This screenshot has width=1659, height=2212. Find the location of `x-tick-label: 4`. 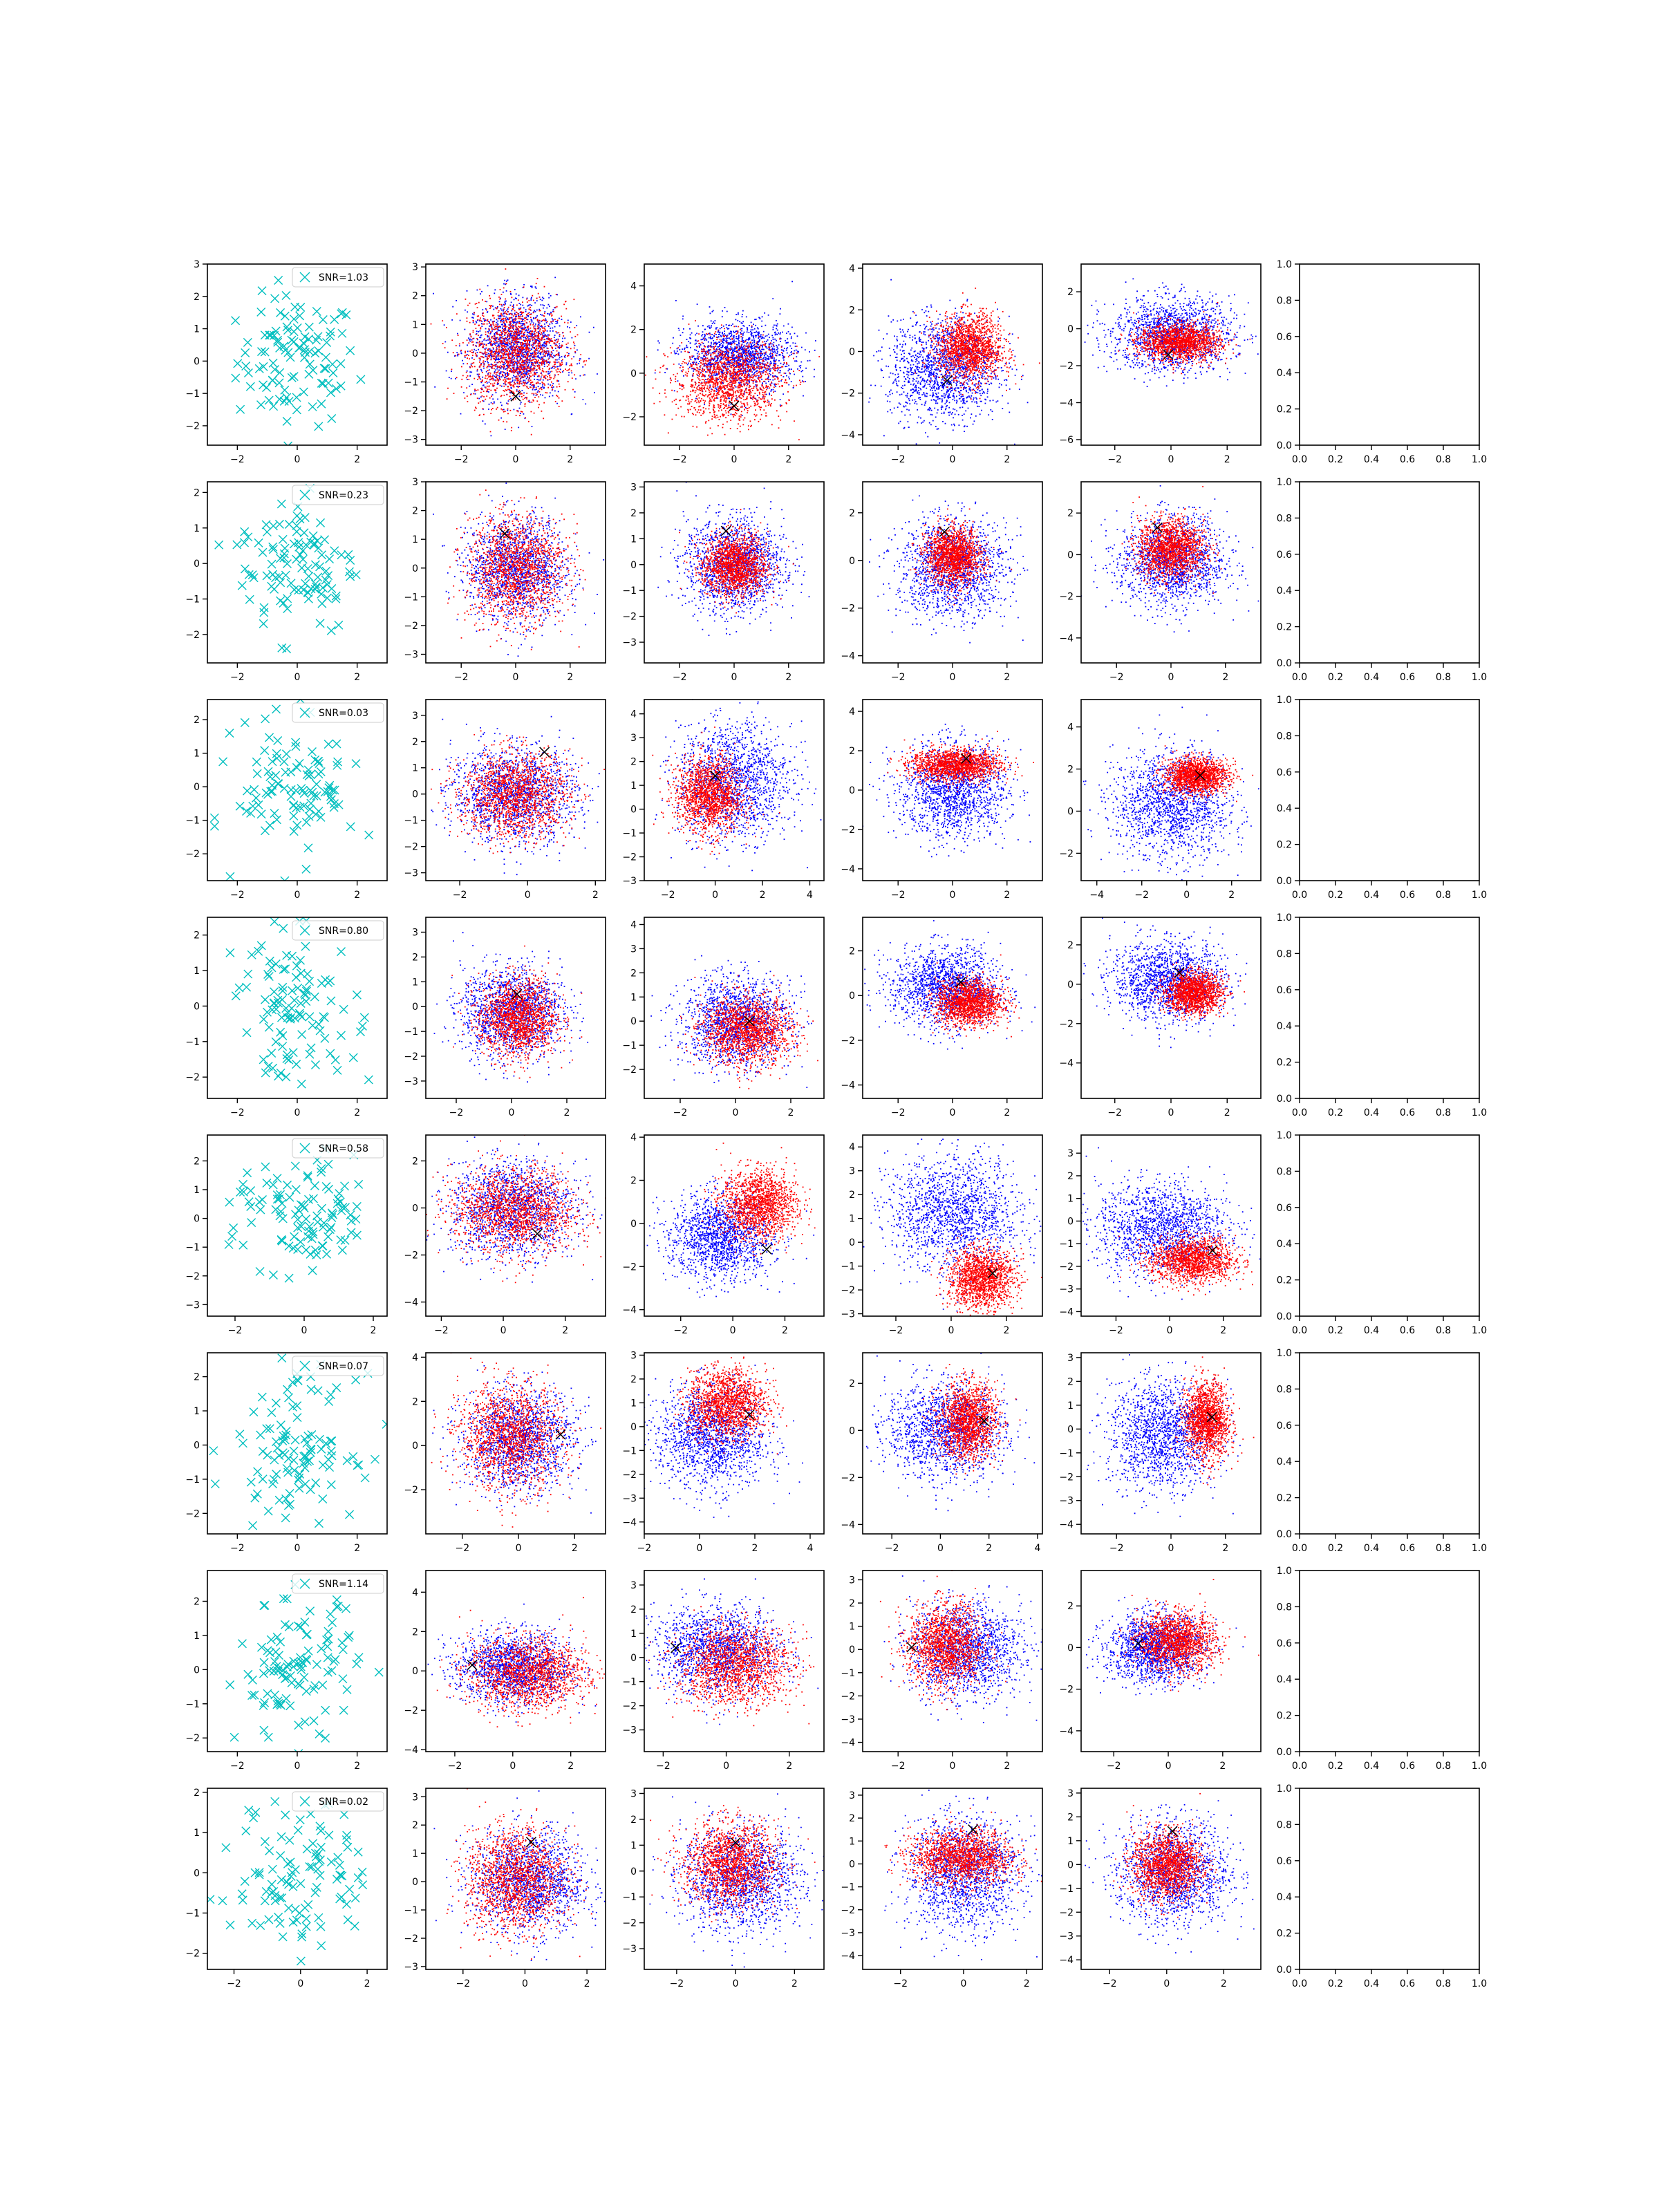

x-tick-label: 4 is located at coordinates (810, 896).